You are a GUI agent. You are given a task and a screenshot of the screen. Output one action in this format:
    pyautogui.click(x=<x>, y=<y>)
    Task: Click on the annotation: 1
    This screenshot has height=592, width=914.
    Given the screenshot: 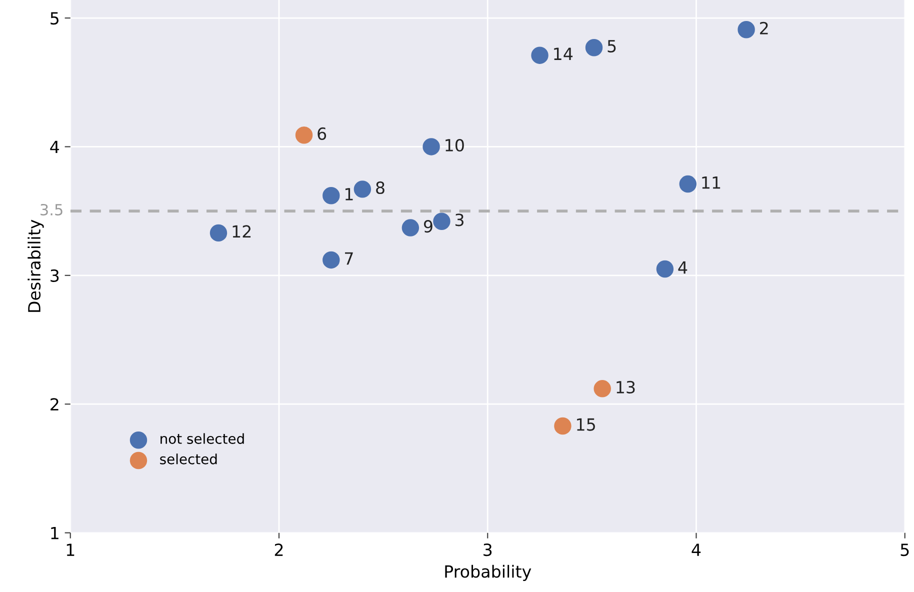 What is the action you would take?
    pyautogui.click(x=349, y=194)
    